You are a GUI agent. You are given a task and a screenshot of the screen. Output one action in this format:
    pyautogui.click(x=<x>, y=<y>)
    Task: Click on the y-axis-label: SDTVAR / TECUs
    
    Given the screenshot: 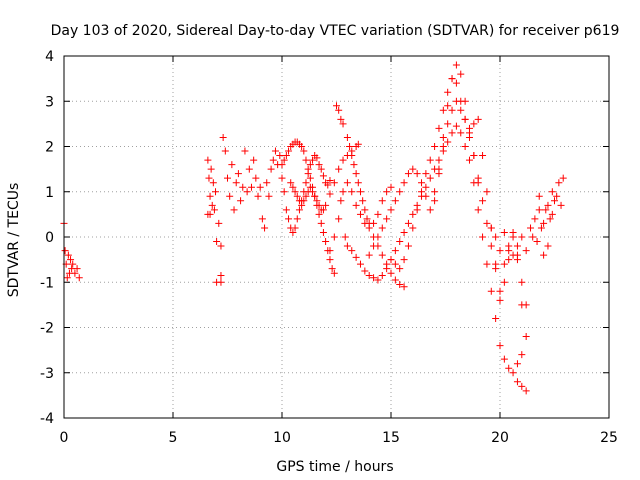 What is the action you would take?
    pyautogui.click(x=14, y=240)
    